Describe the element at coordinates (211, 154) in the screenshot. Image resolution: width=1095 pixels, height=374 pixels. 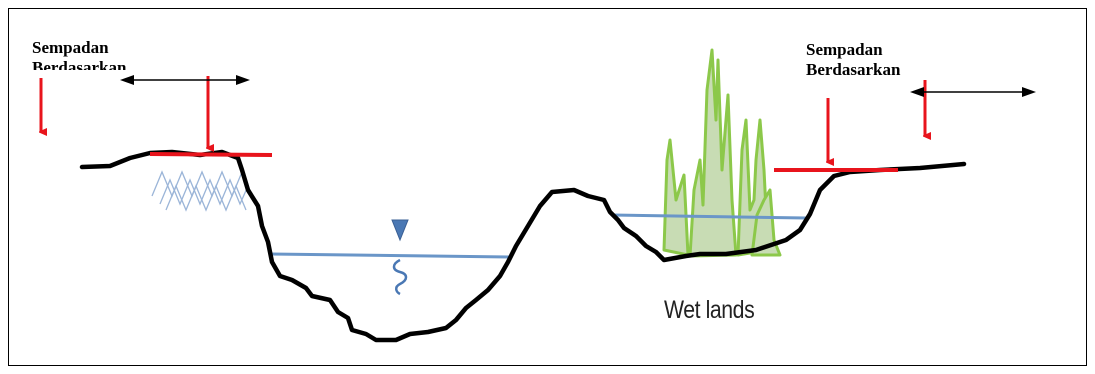
I see `left-setback-line` at that location.